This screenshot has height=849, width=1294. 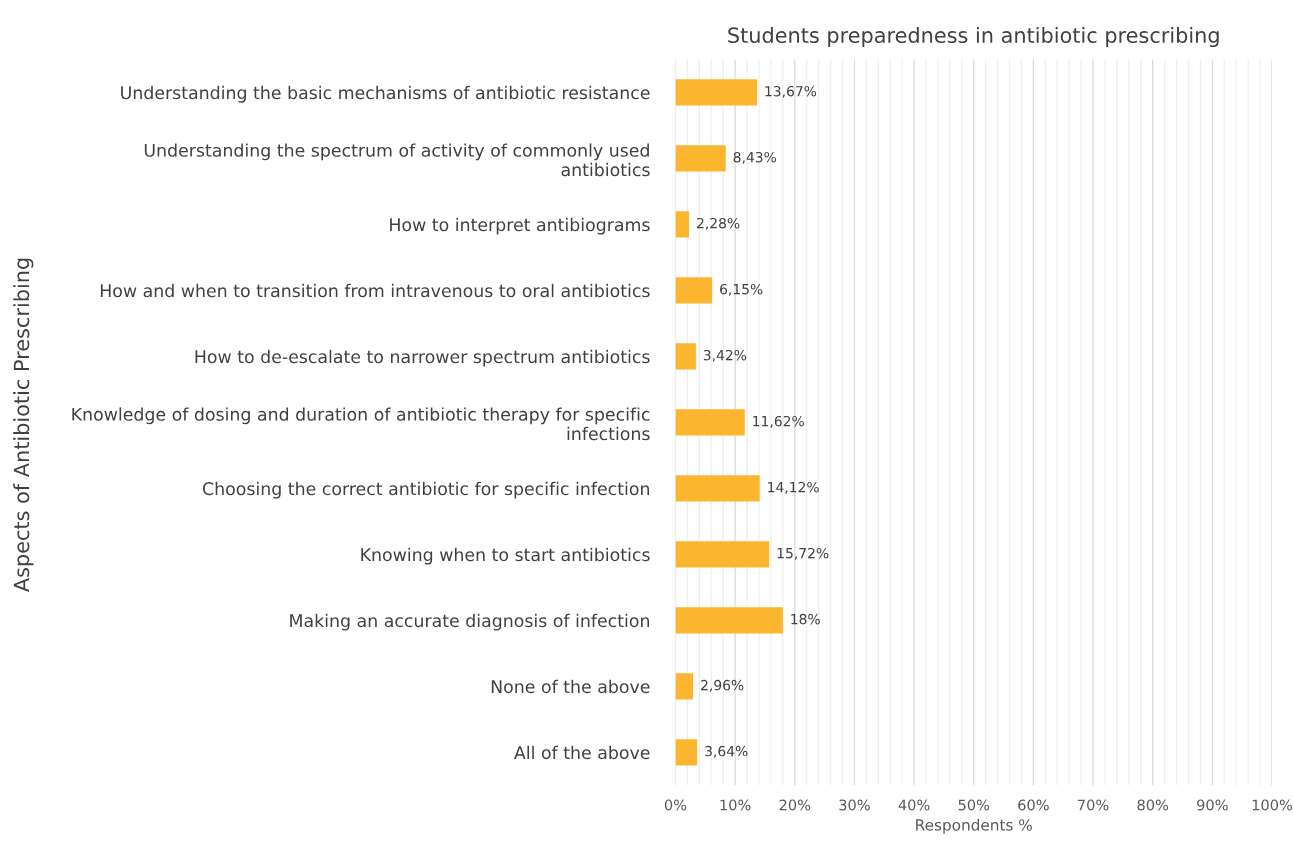 I want to click on data-label: 13,67%, so click(x=791, y=91).